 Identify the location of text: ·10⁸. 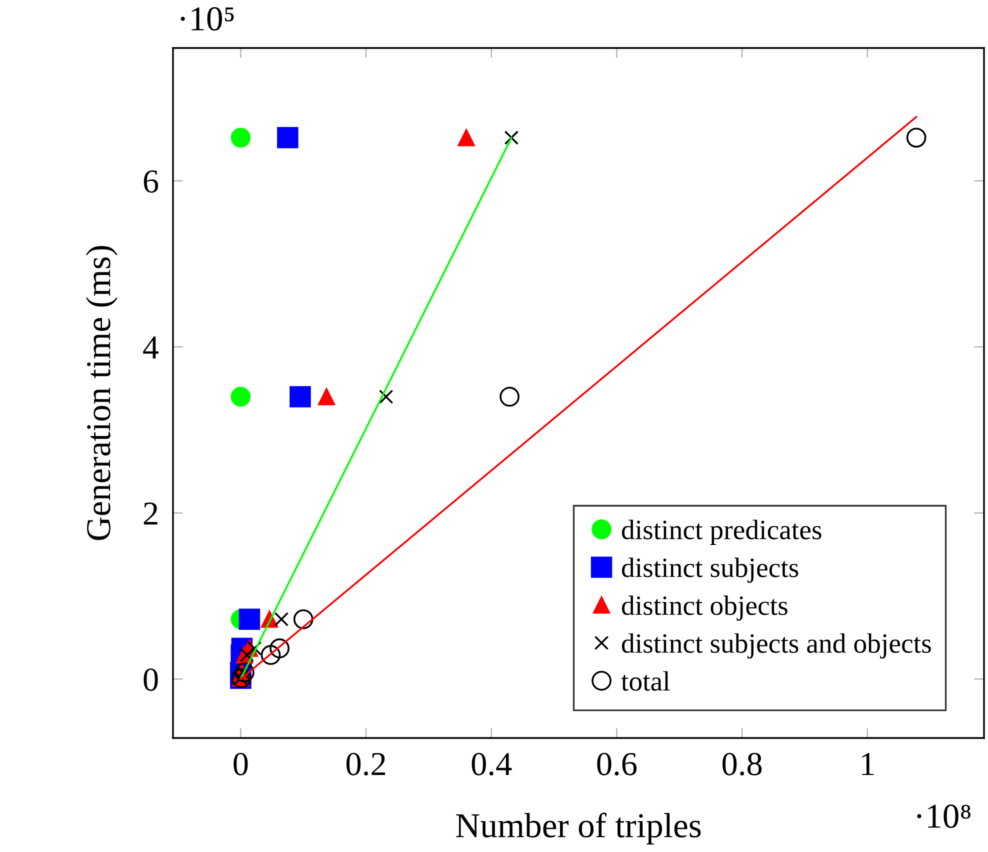
(943, 816).